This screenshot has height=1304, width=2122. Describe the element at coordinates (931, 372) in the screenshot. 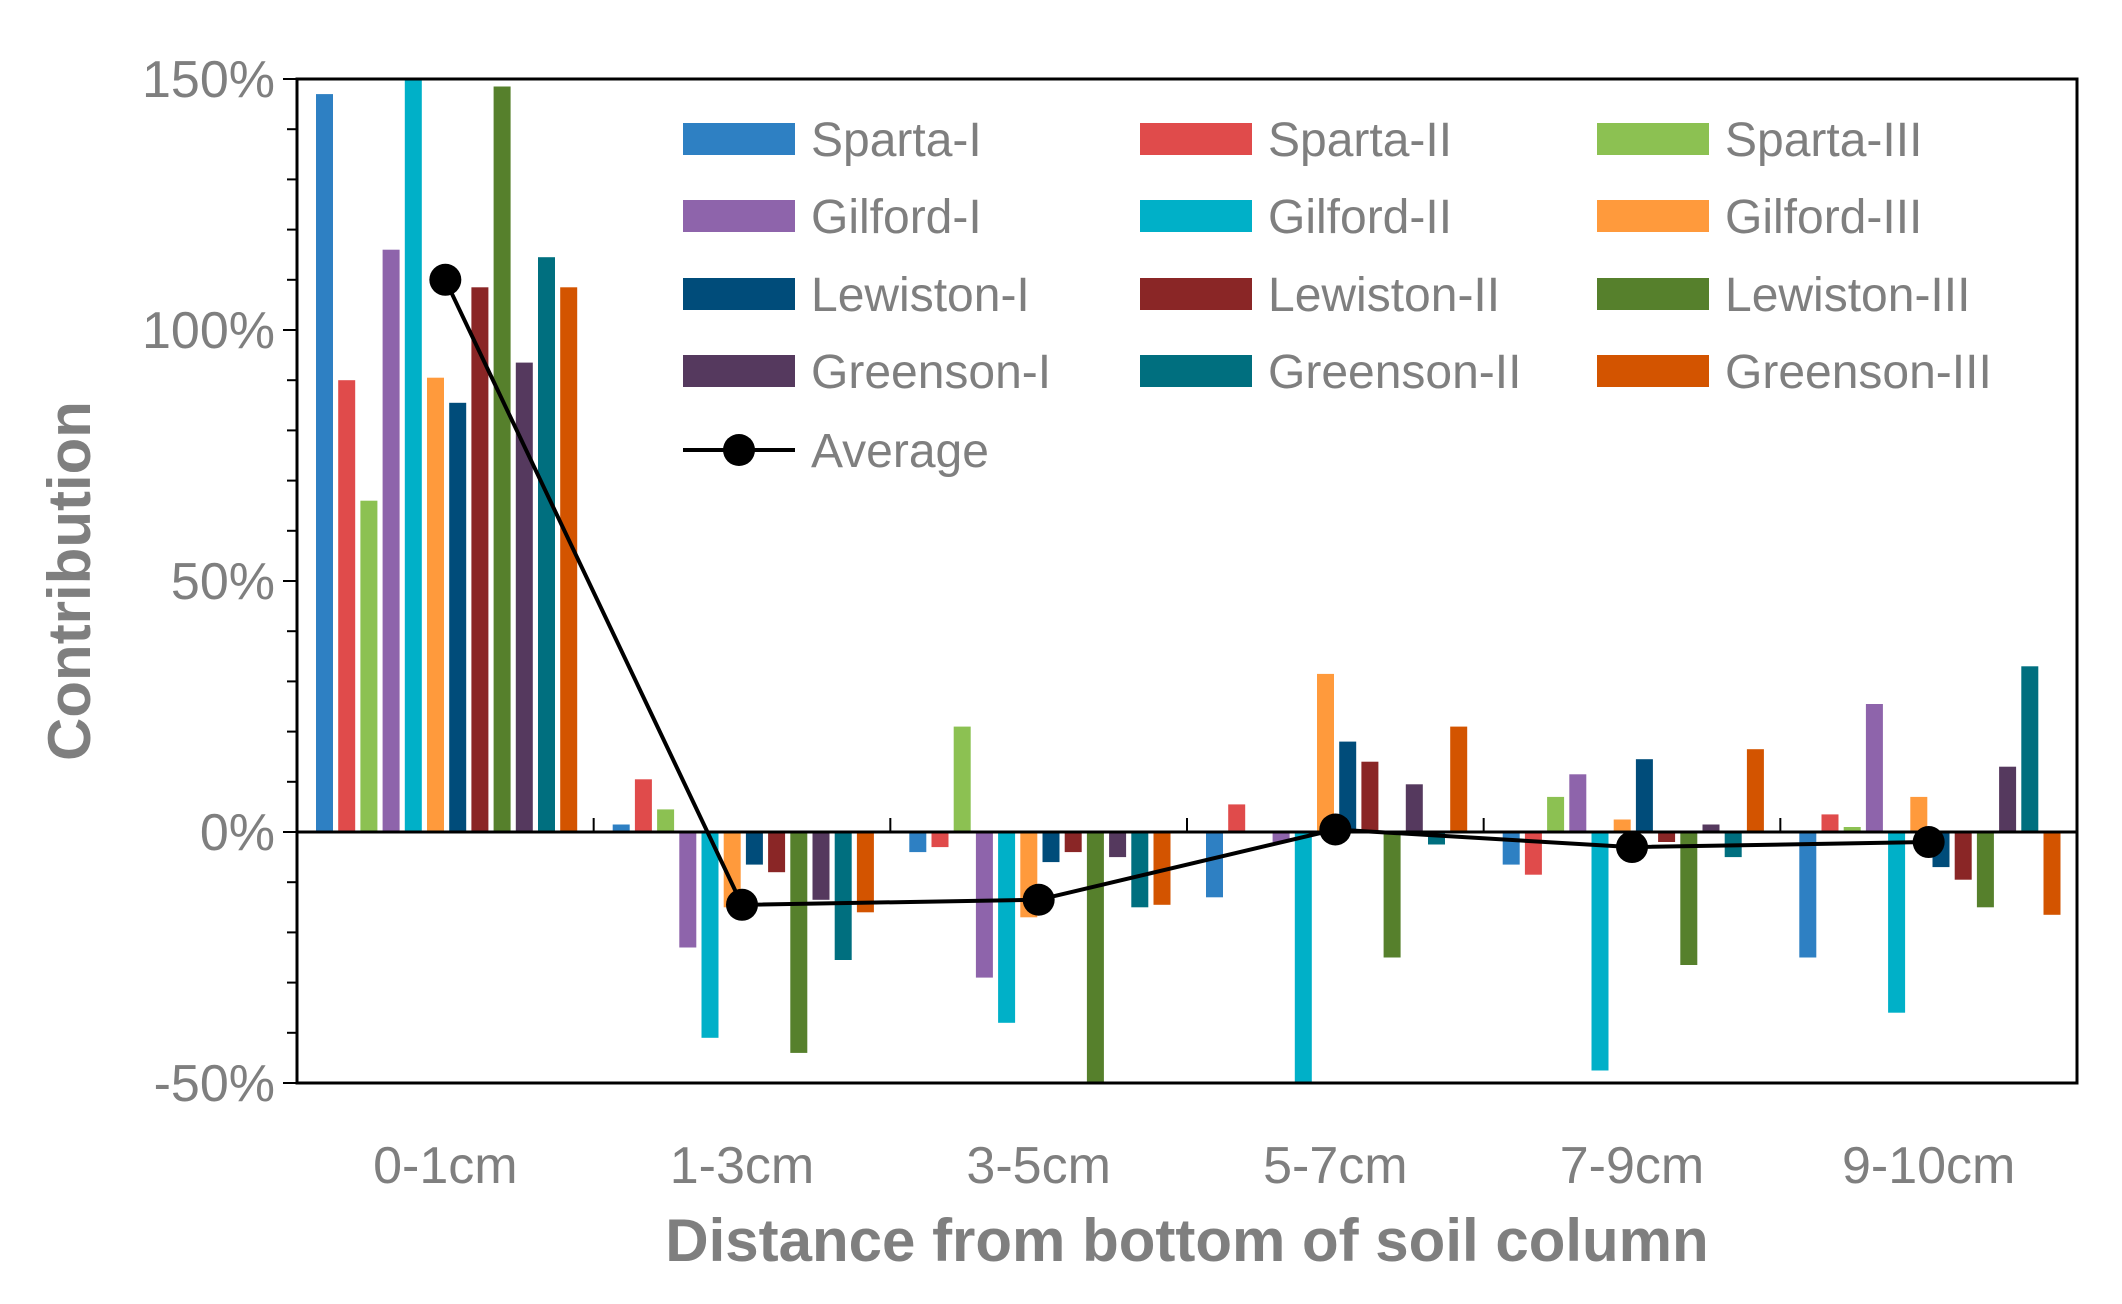

I see `legend-label-greenson-i: Greenson-I` at that location.